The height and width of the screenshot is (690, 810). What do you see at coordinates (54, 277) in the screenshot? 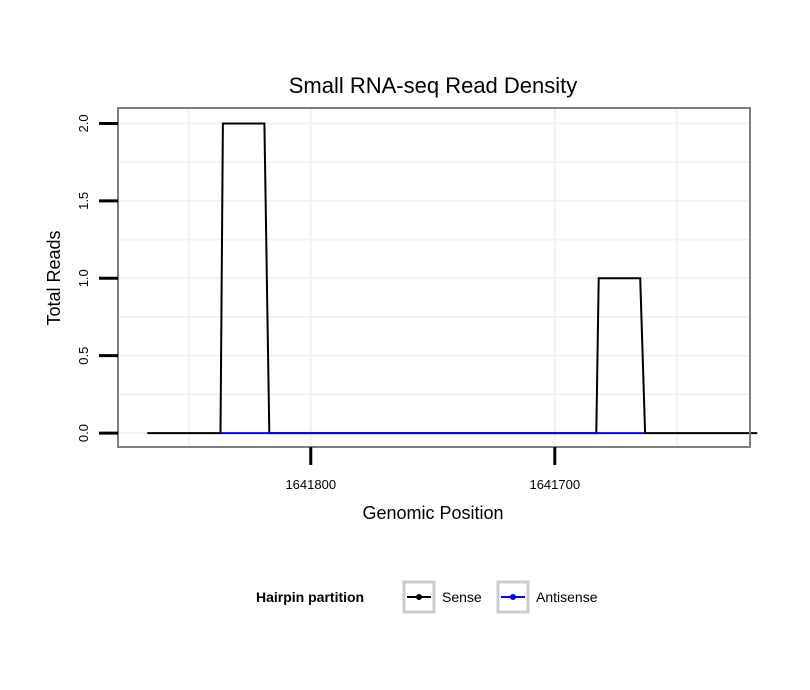
I see `y-axis-title: Total Reads` at bounding box center [54, 277].